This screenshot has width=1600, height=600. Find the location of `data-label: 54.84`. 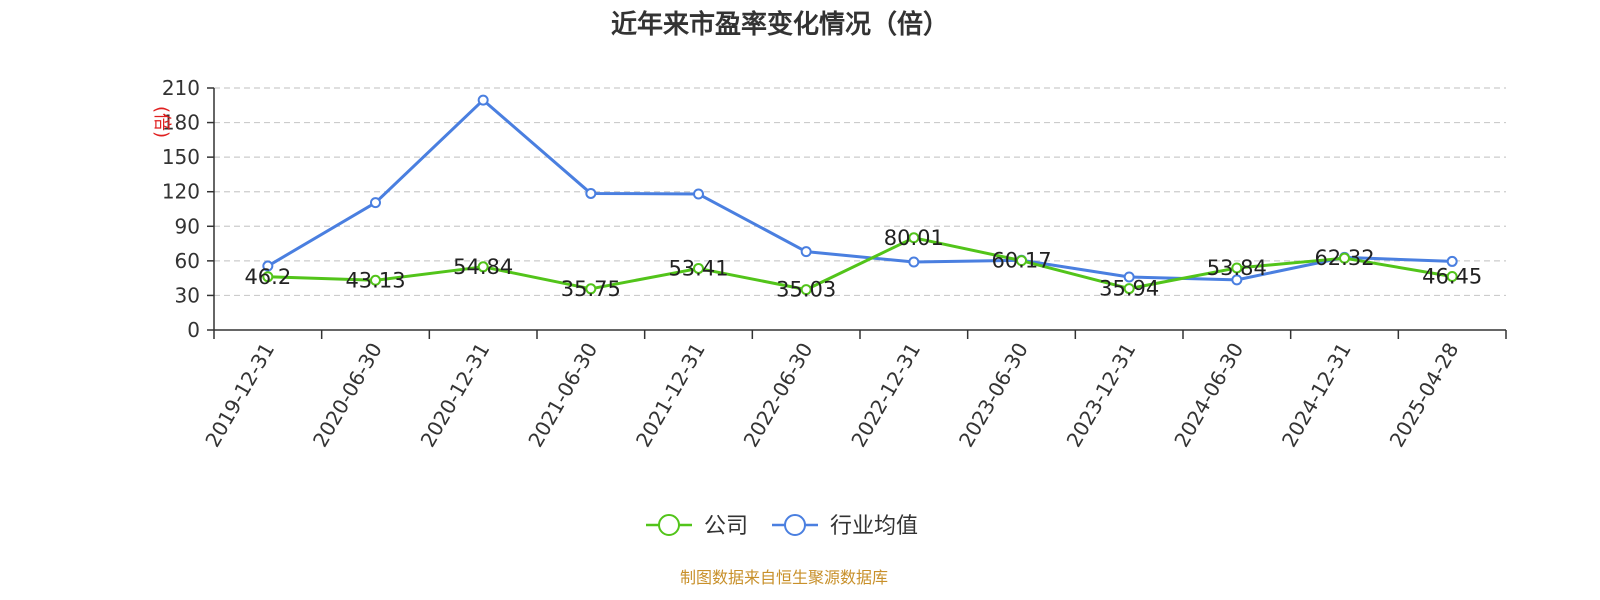

data-label: 54.84 is located at coordinates (483, 267).